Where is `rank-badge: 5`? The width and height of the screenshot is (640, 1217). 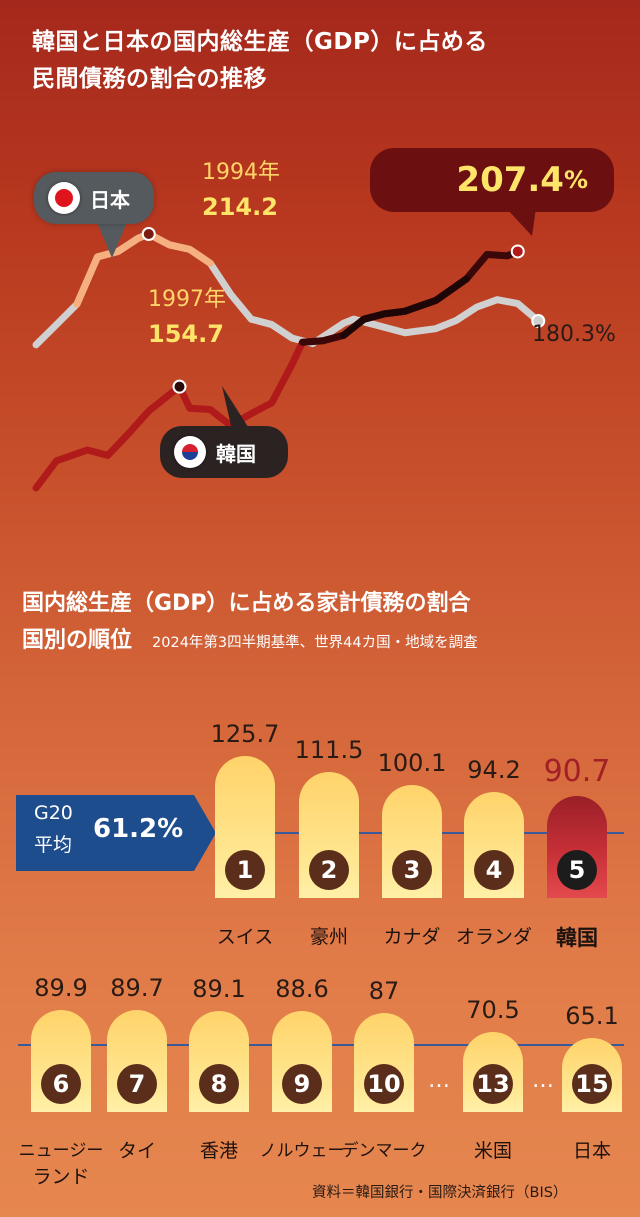
rank-badge: 5 is located at coordinates (577, 870).